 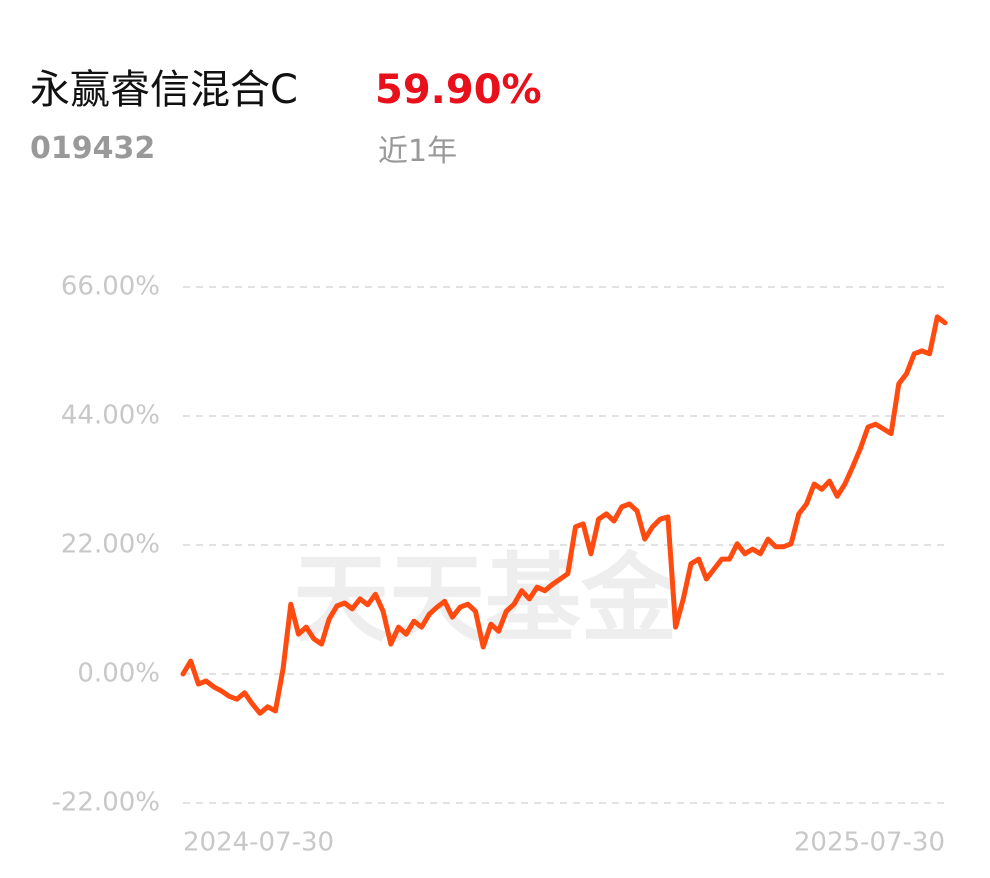 I want to click on fund-code: 019432, so click(x=92, y=148).